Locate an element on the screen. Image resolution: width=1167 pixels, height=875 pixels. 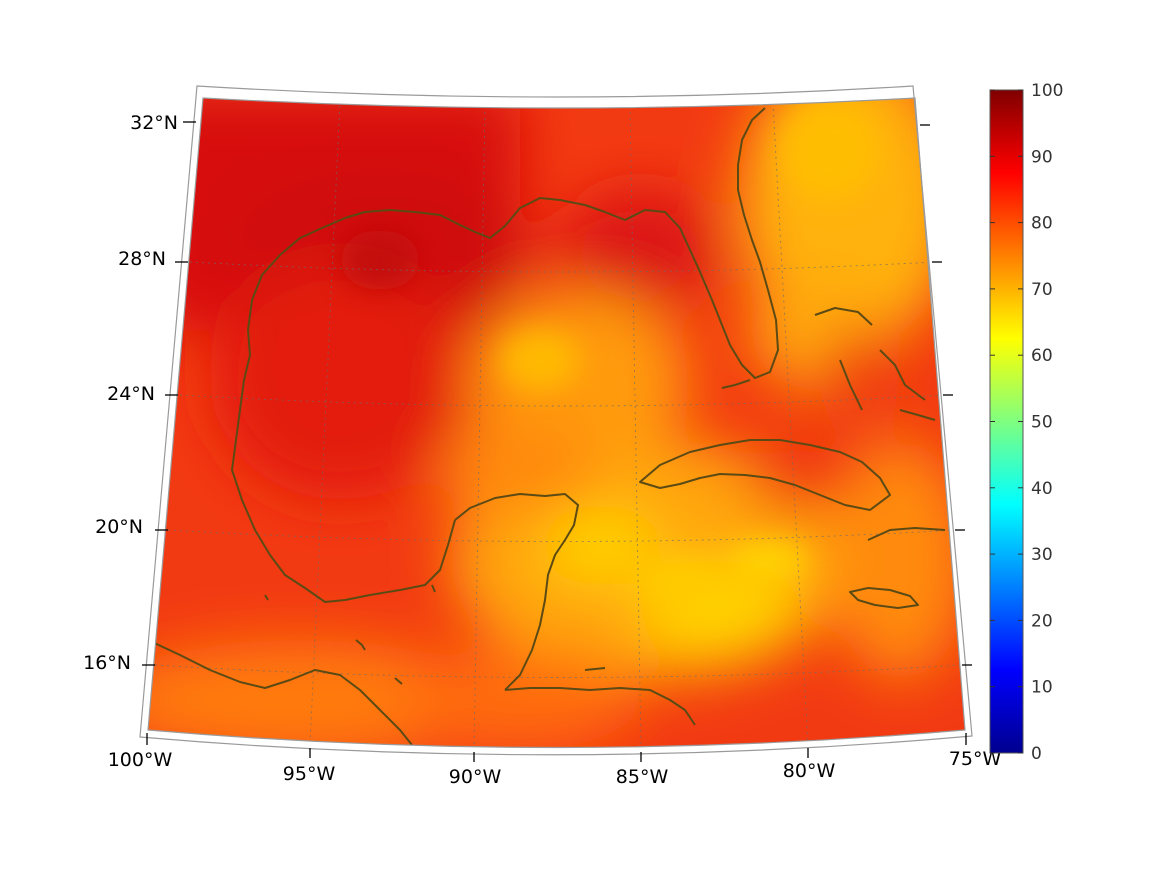
cuba is located at coordinates (765, 475).